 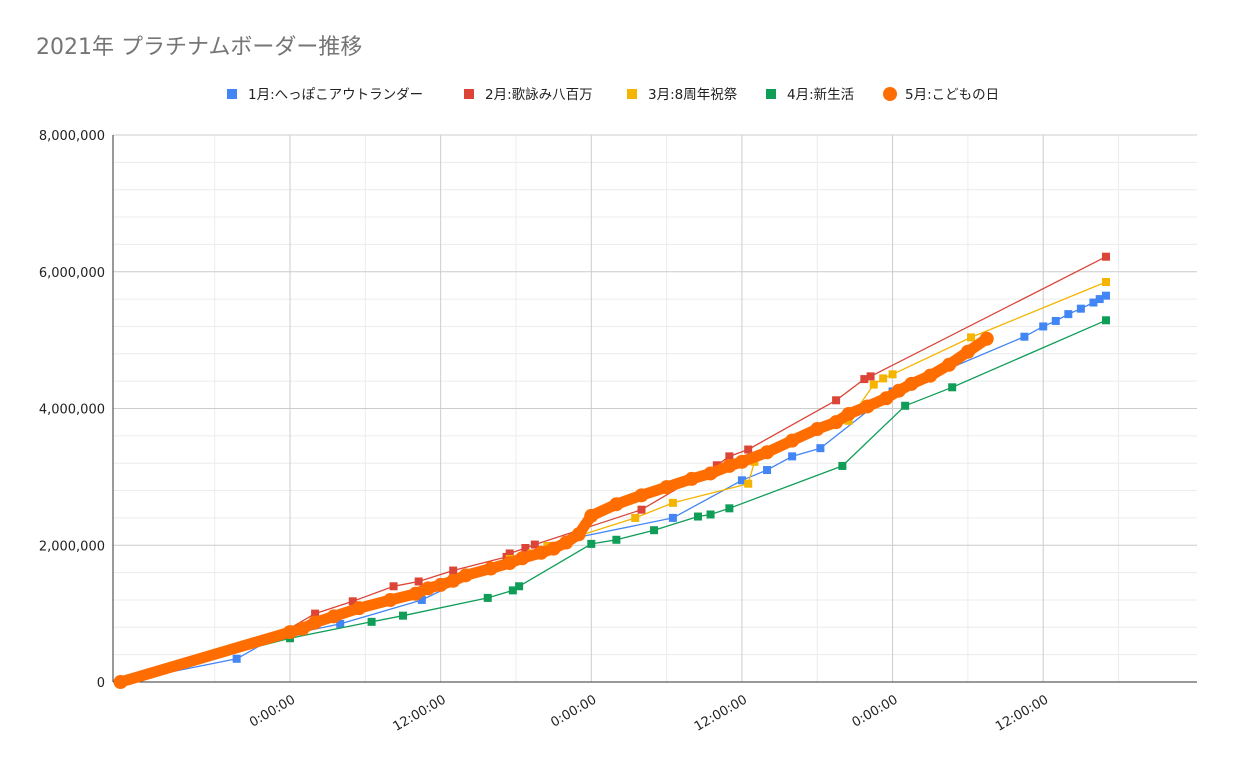 I want to click on legend-label: 1月:へっぽこアウトランダー, so click(x=335, y=95).